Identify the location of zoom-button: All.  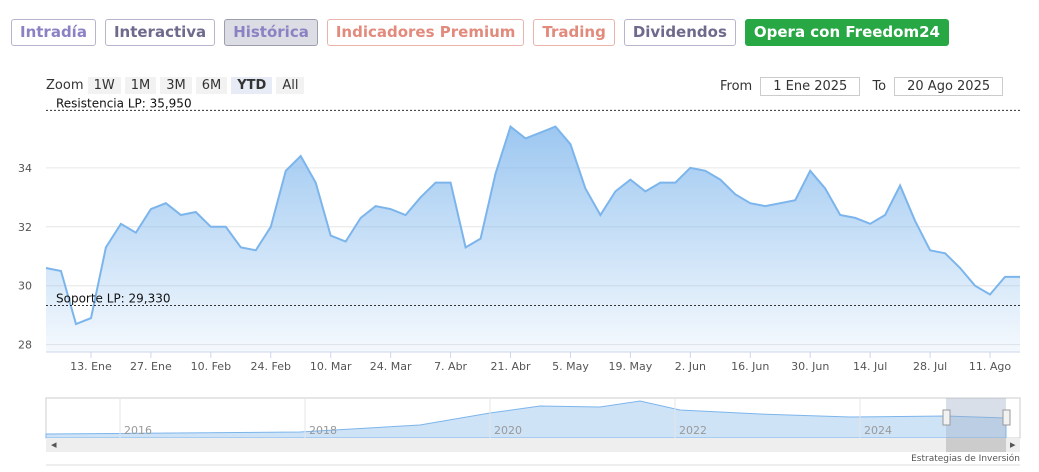
(290, 85).